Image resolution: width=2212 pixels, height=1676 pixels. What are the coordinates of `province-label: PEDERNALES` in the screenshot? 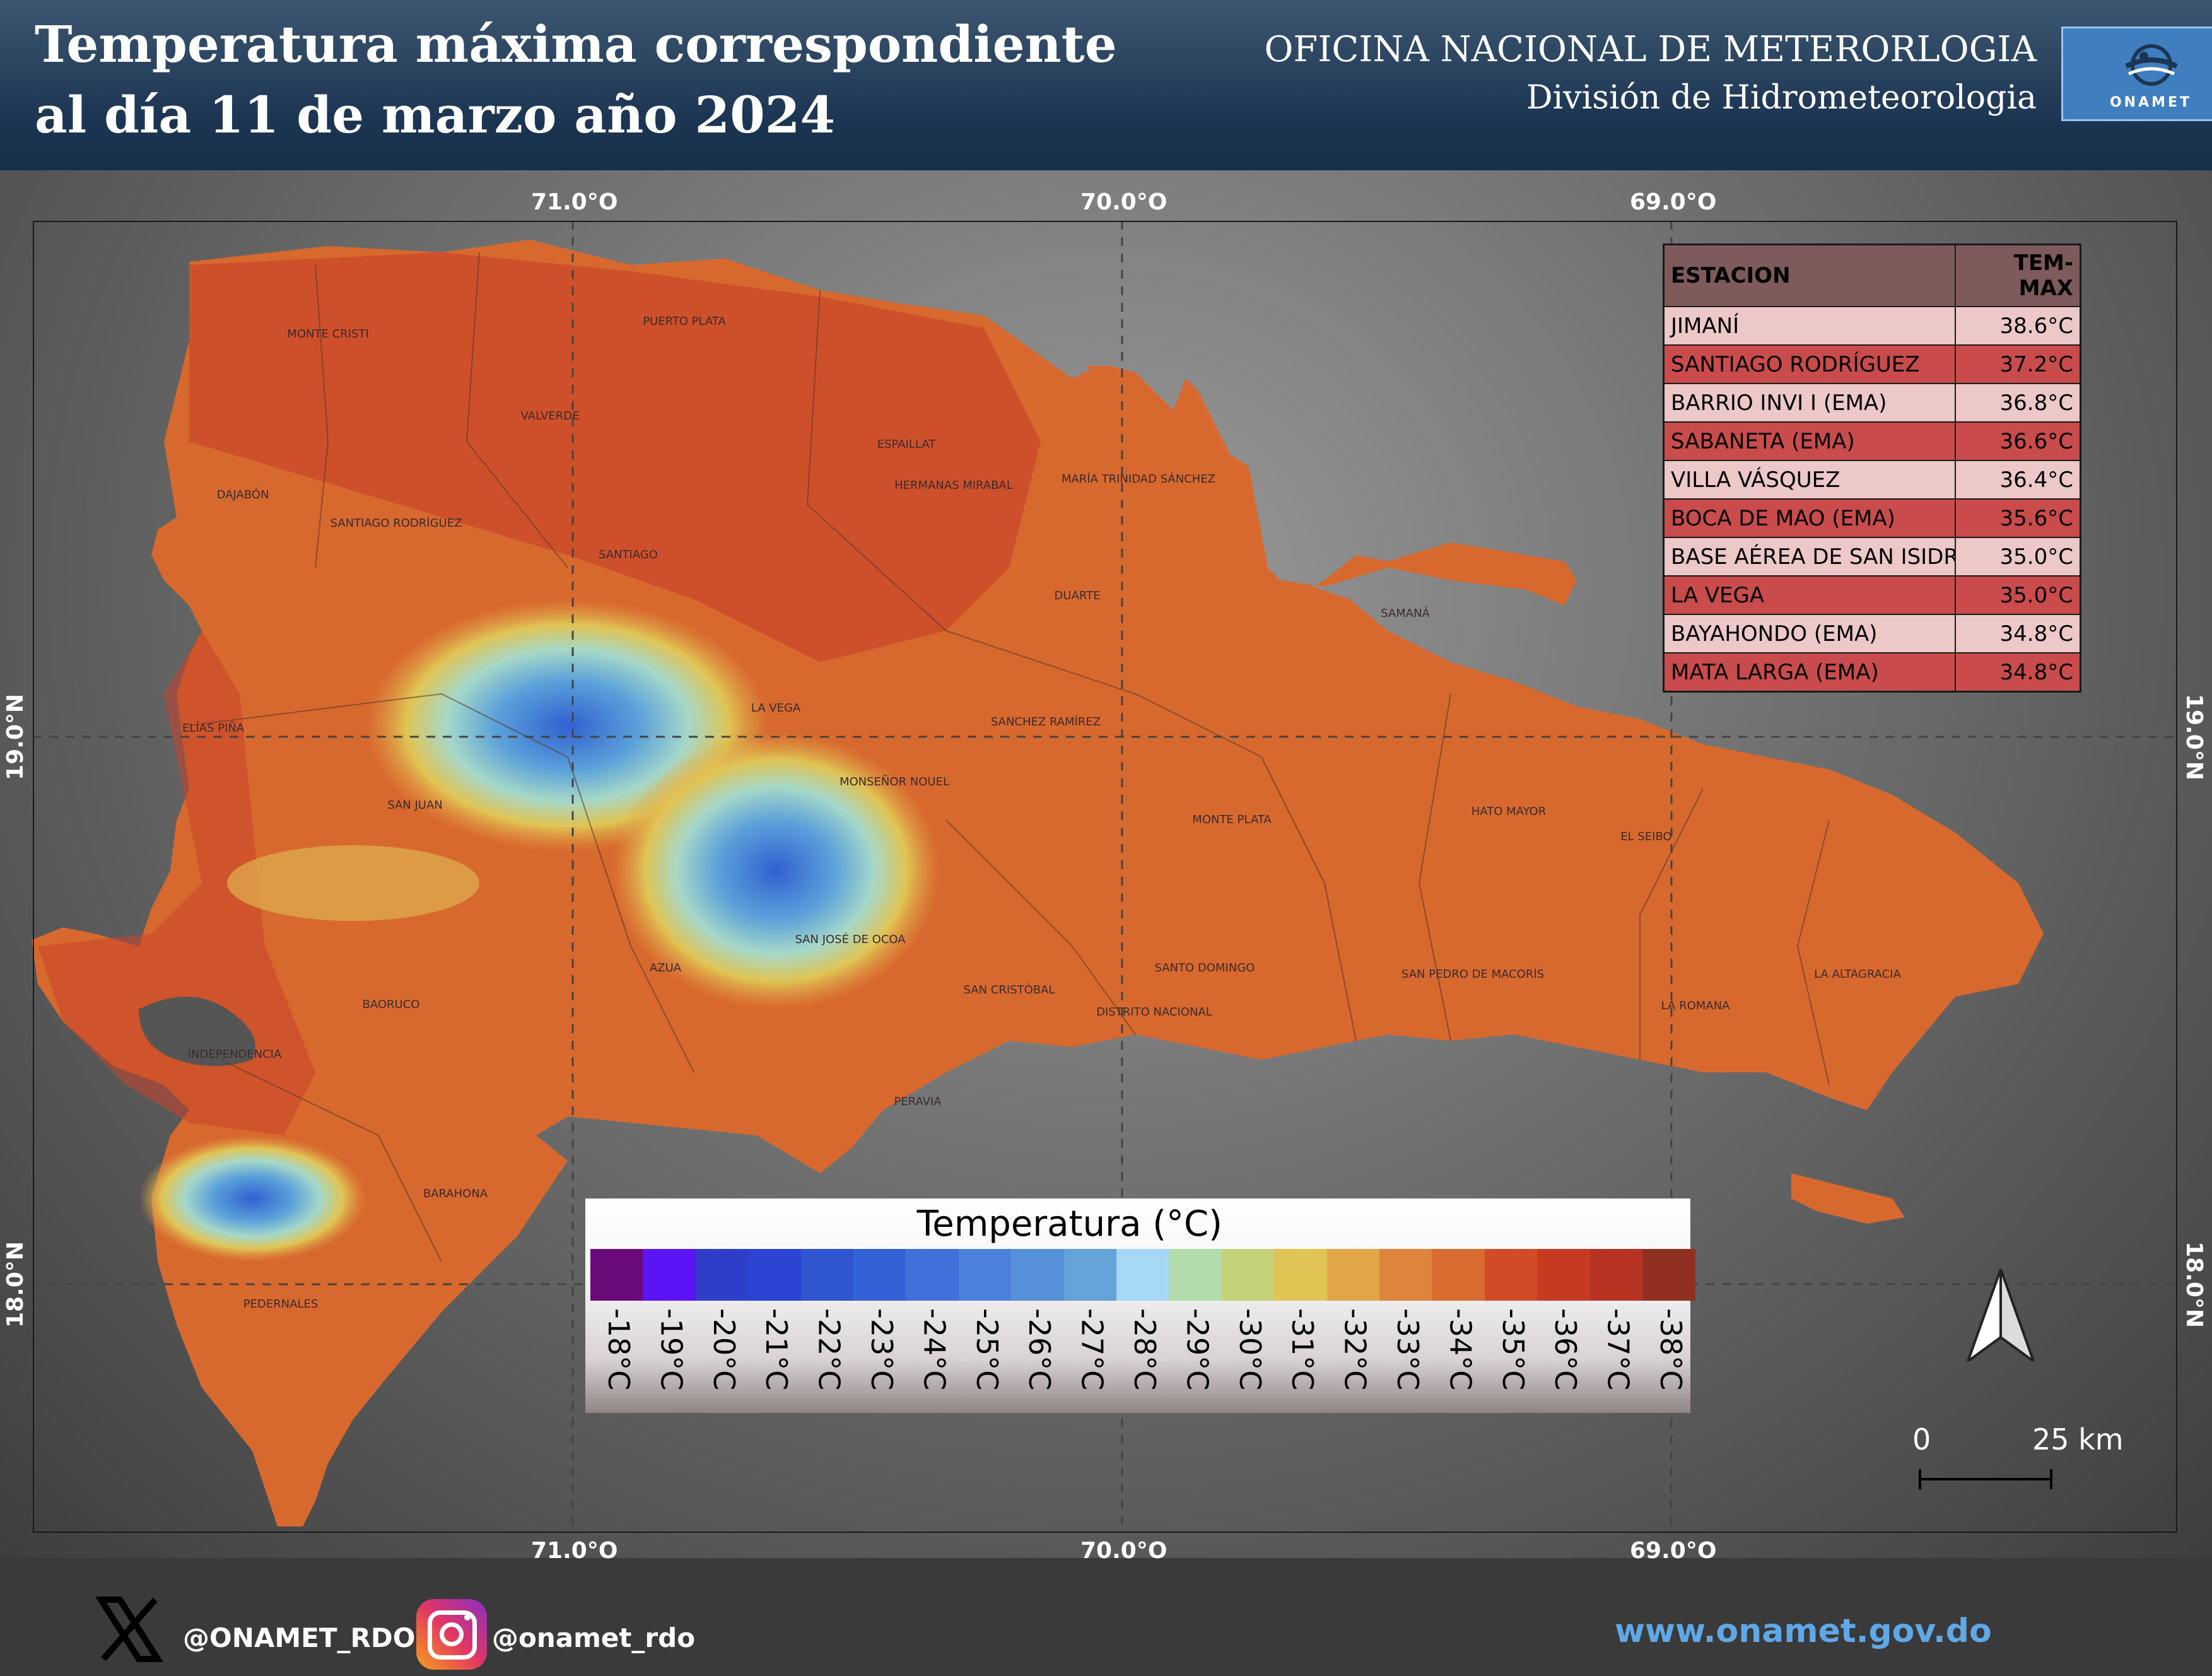 It's located at (281, 1304).